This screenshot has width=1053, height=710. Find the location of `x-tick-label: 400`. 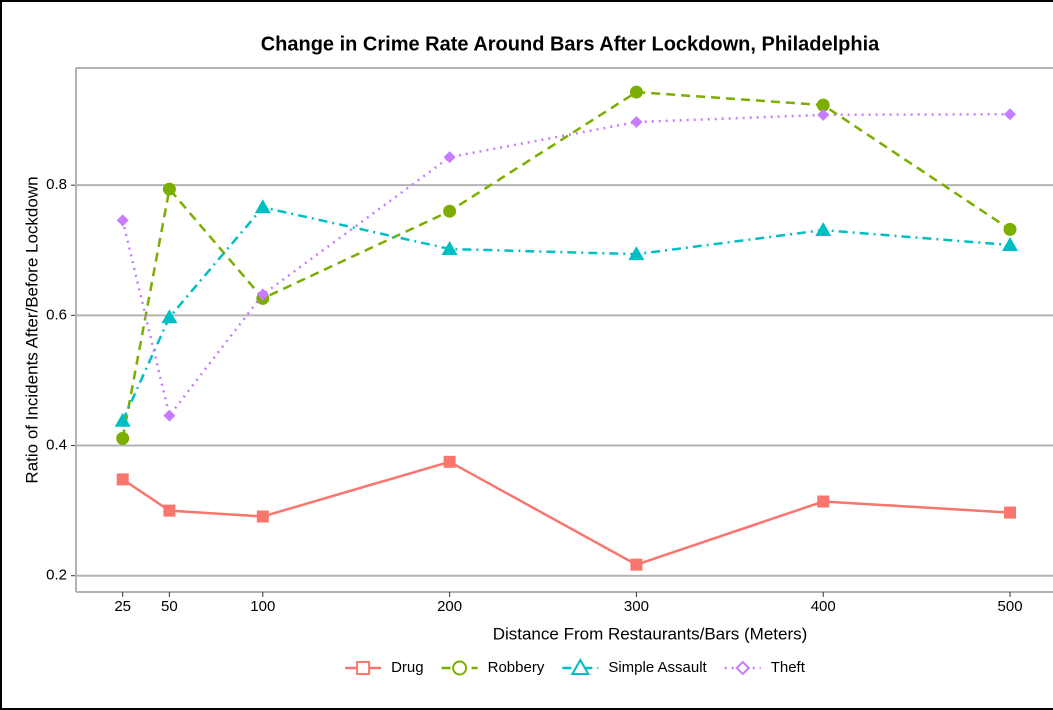

x-tick-label: 400 is located at coordinates (823, 606).